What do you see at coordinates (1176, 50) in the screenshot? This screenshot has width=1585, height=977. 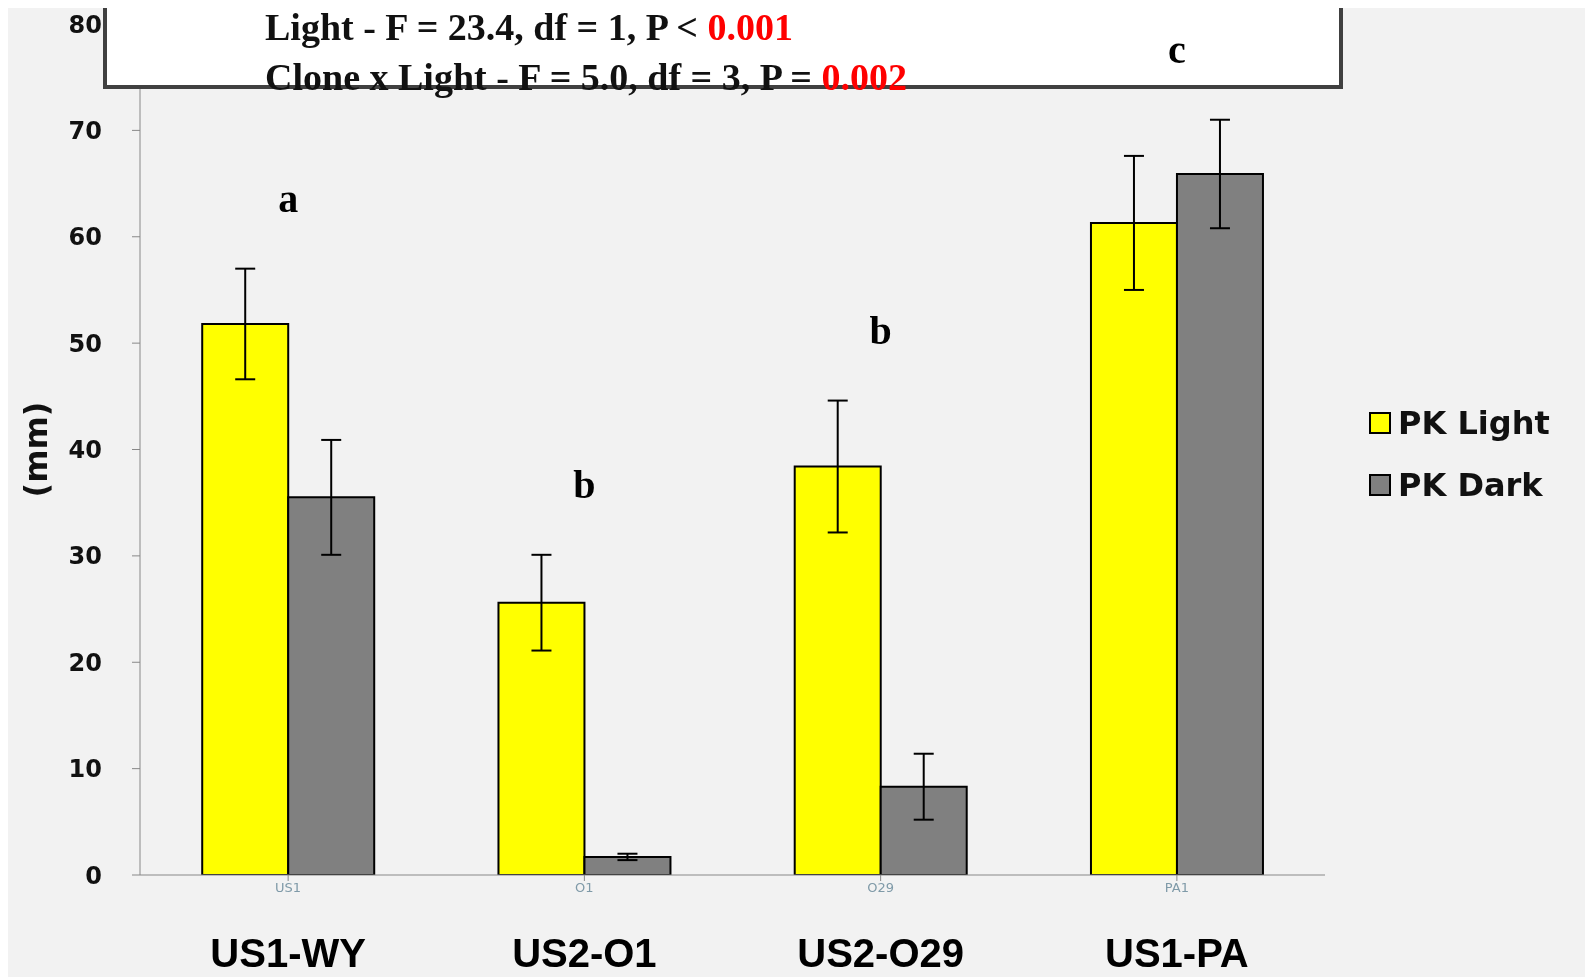 I see `annotation: c` at bounding box center [1176, 50].